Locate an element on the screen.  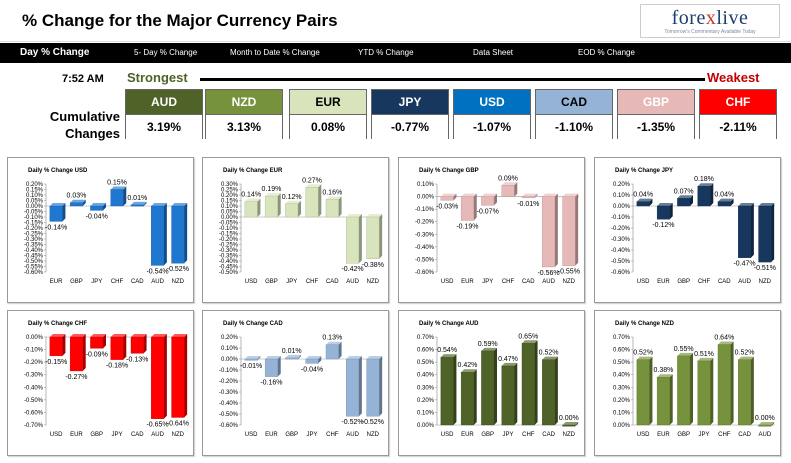
currency-cumulative-value: 3.13% is located at coordinates (244, 126).